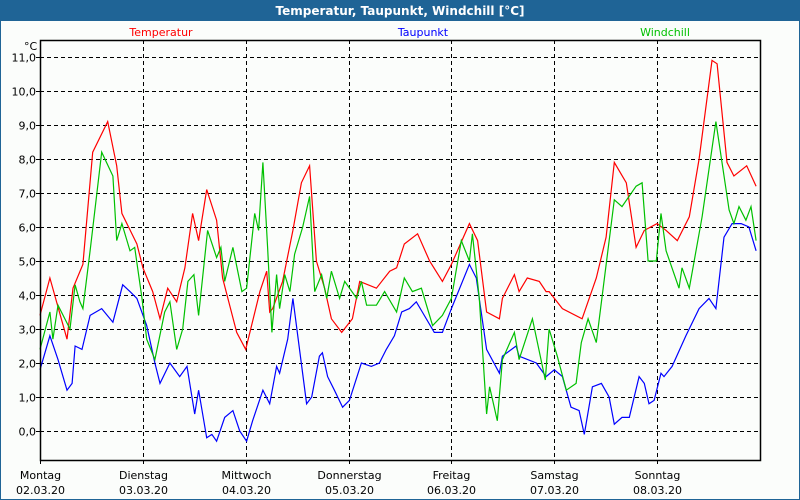 The width and height of the screenshot is (800, 500). Describe the element at coordinates (24, 58) in the screenshot. I see `y-tick-label: 11,0` at that location.